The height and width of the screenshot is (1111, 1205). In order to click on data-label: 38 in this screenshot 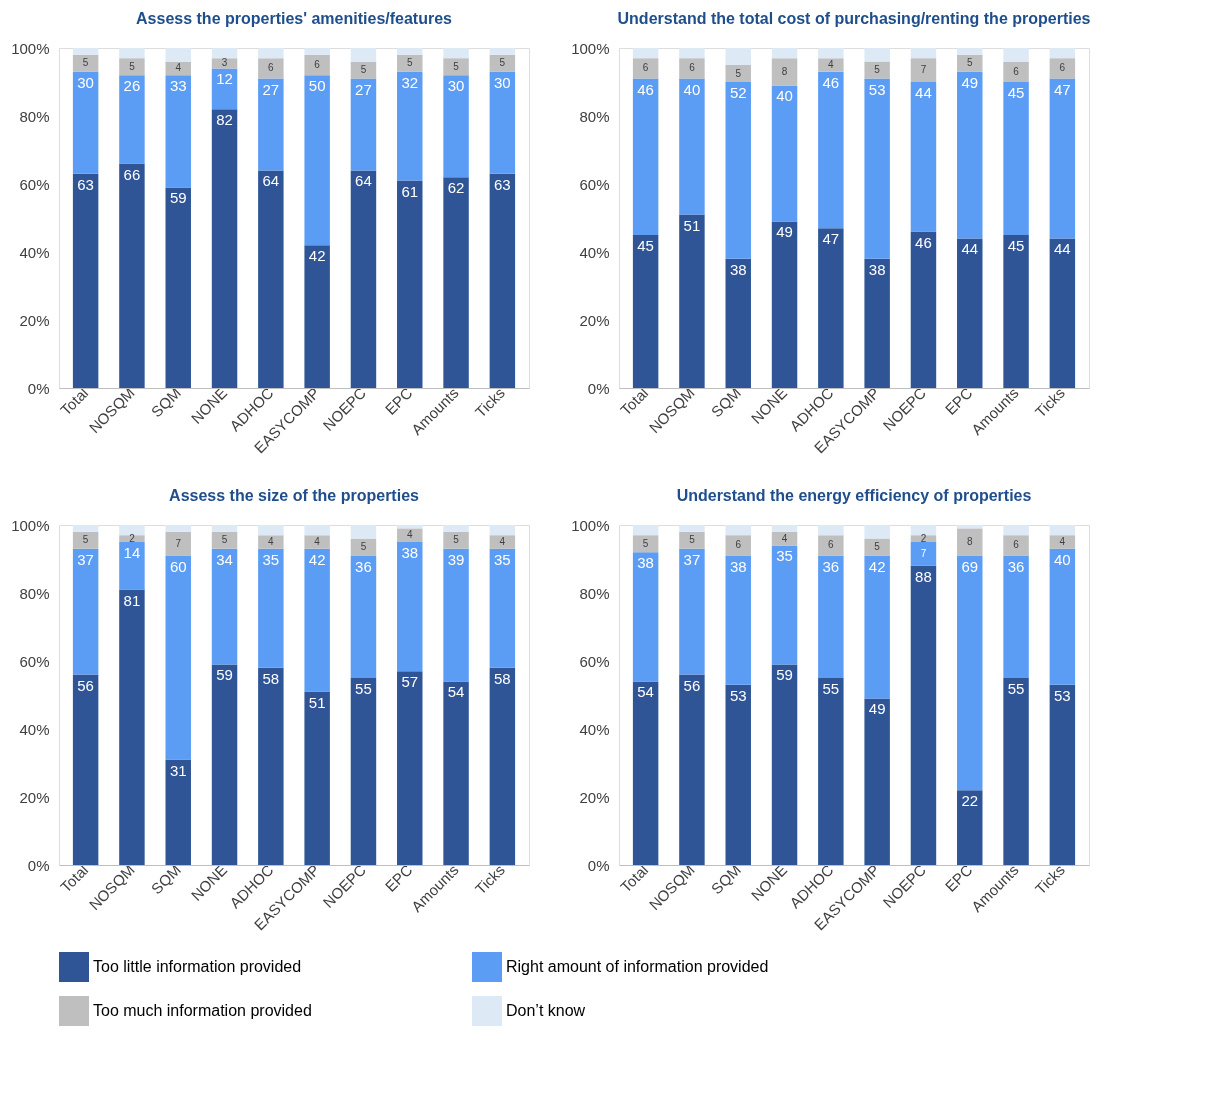, I will do `click(410, 552)`.